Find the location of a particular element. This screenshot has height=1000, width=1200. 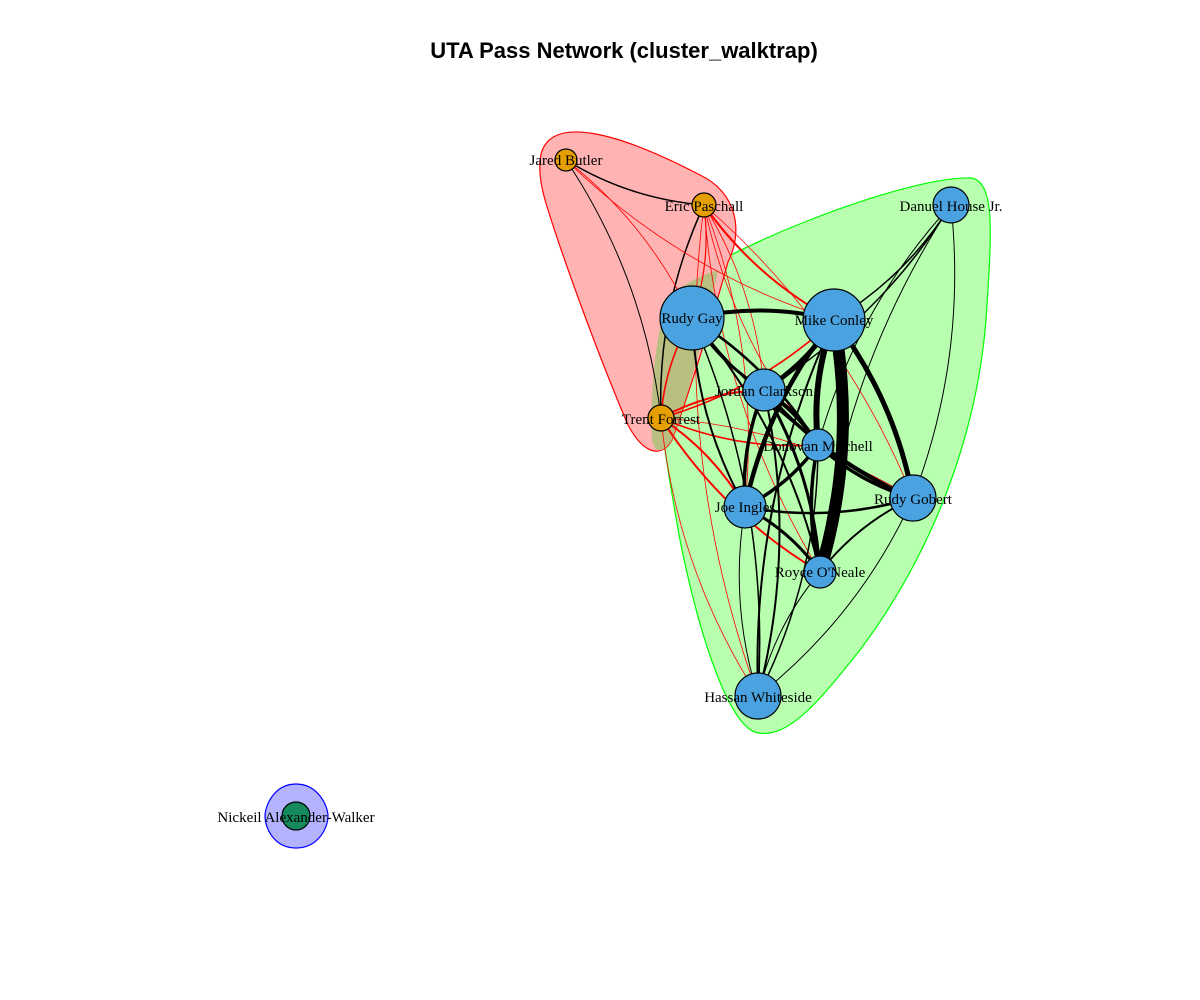

node-label-trent-forrest: Trent Forrest is located at coordinates (661, 420).